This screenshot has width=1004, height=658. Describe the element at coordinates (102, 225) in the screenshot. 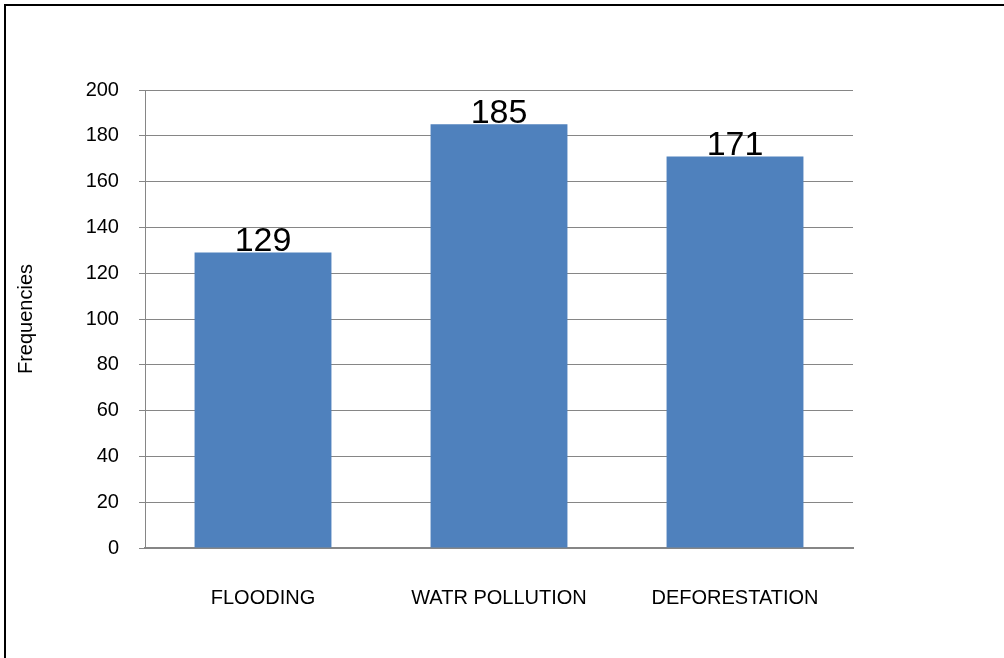

I see `y-tick-label: 140` at that location.